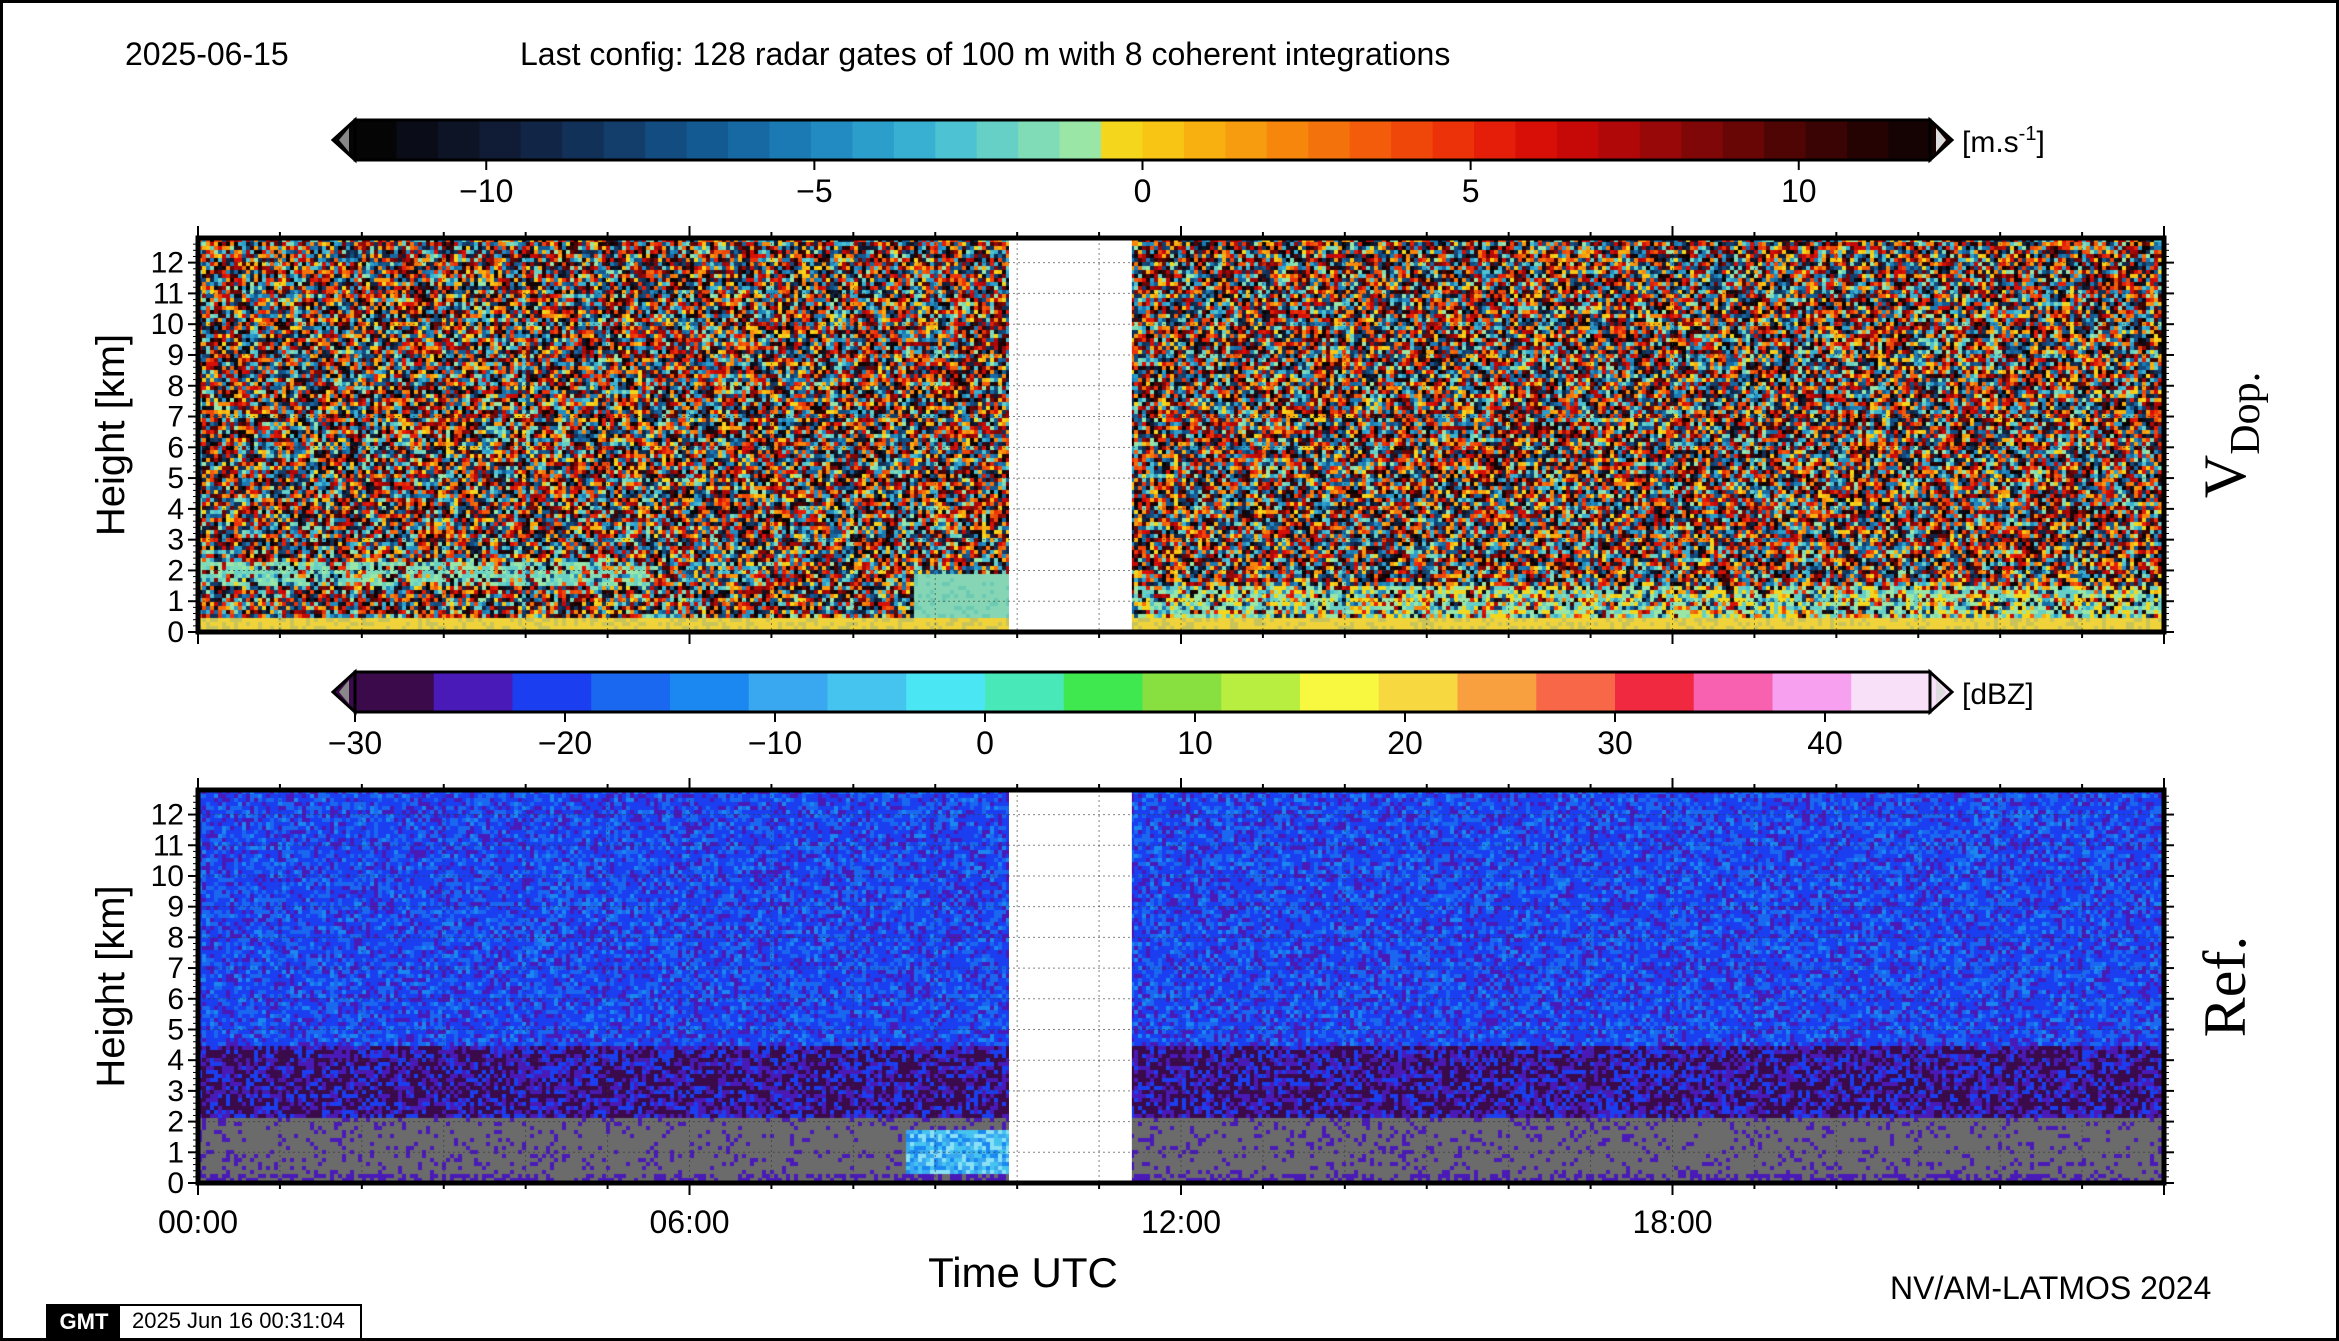 The width and height of the screenshot is (2339, 1341). I want to click on colorbar-unit: [dBZ], so click(1998, 694).